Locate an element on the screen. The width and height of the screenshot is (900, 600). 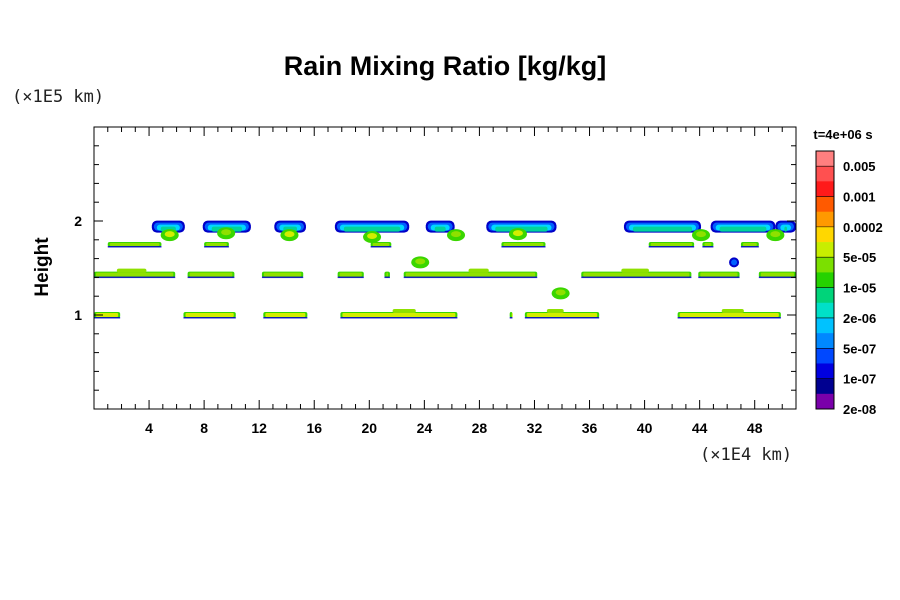
colorbar-label: 0.0002 is located at coordinates (863, 227).